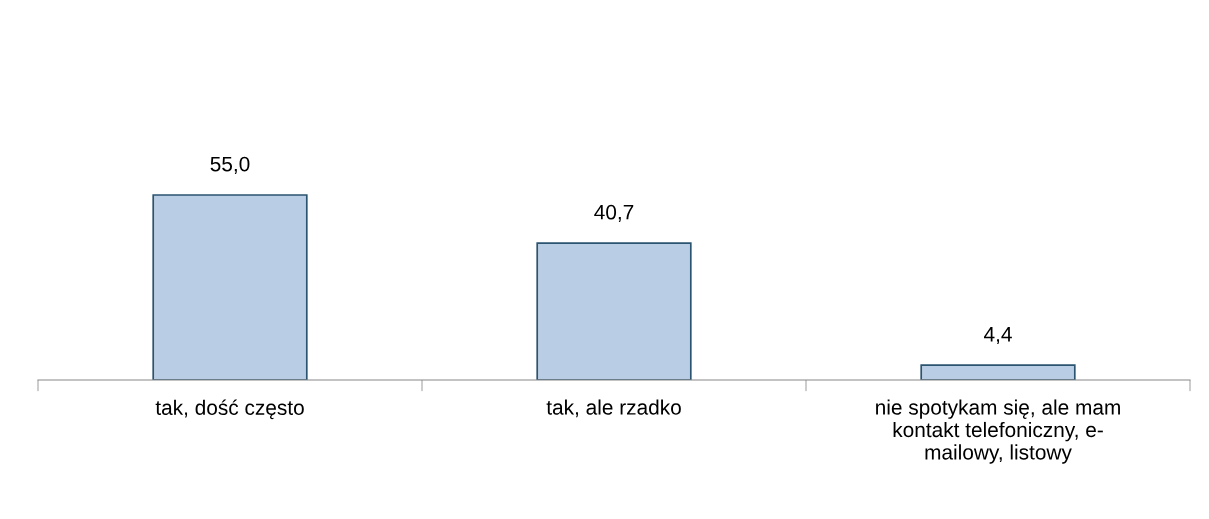 Image resolution: width=1209 pixels, height=519 pixels. Describe the element at coordinates (230, 165) in the screenshot. I see `data-label: 55,0` at that location.